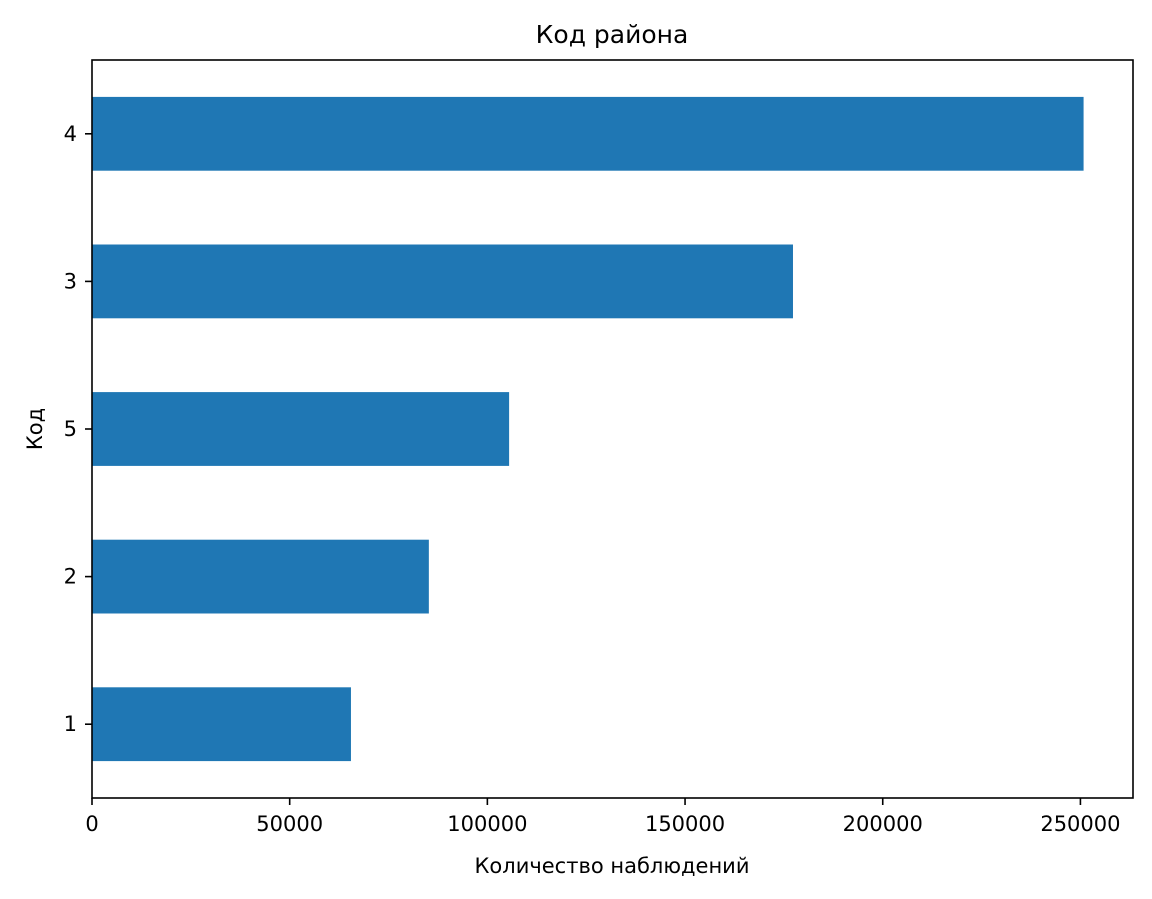 Image resolution: width=1152 pixels, height=899 pixels. I want to click on x-axis-ticks: 0 50000 100000 150000 200000 250000, so click(603, 817).